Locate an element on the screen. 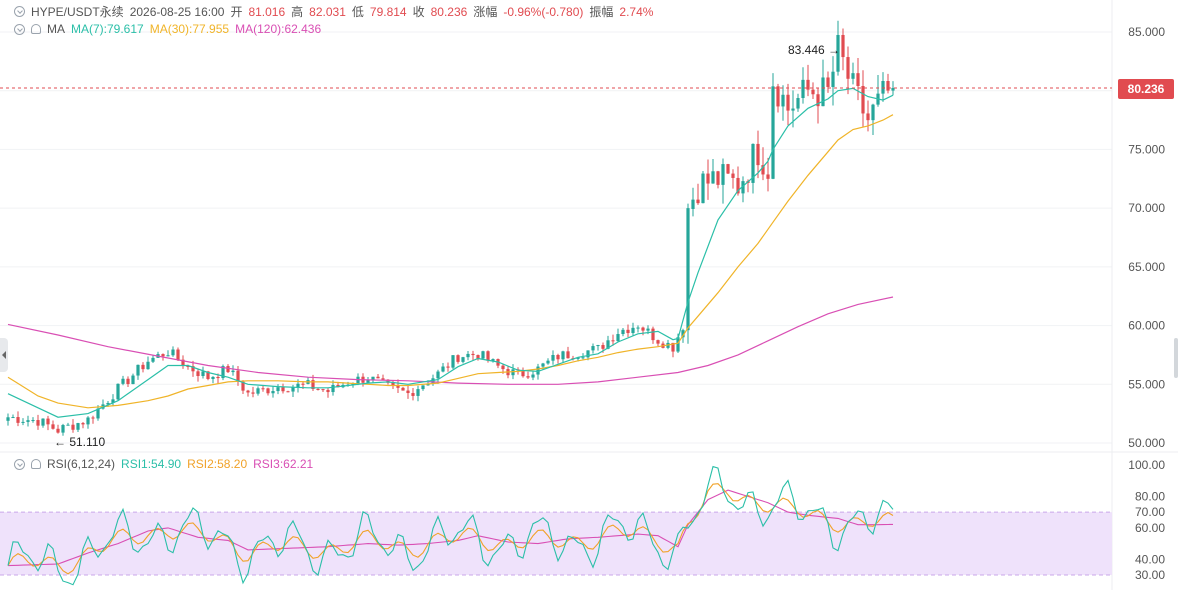 The image size is (1178, 590). rsi-label: RSI(6,12,24) is located at coordinates (81, 464).